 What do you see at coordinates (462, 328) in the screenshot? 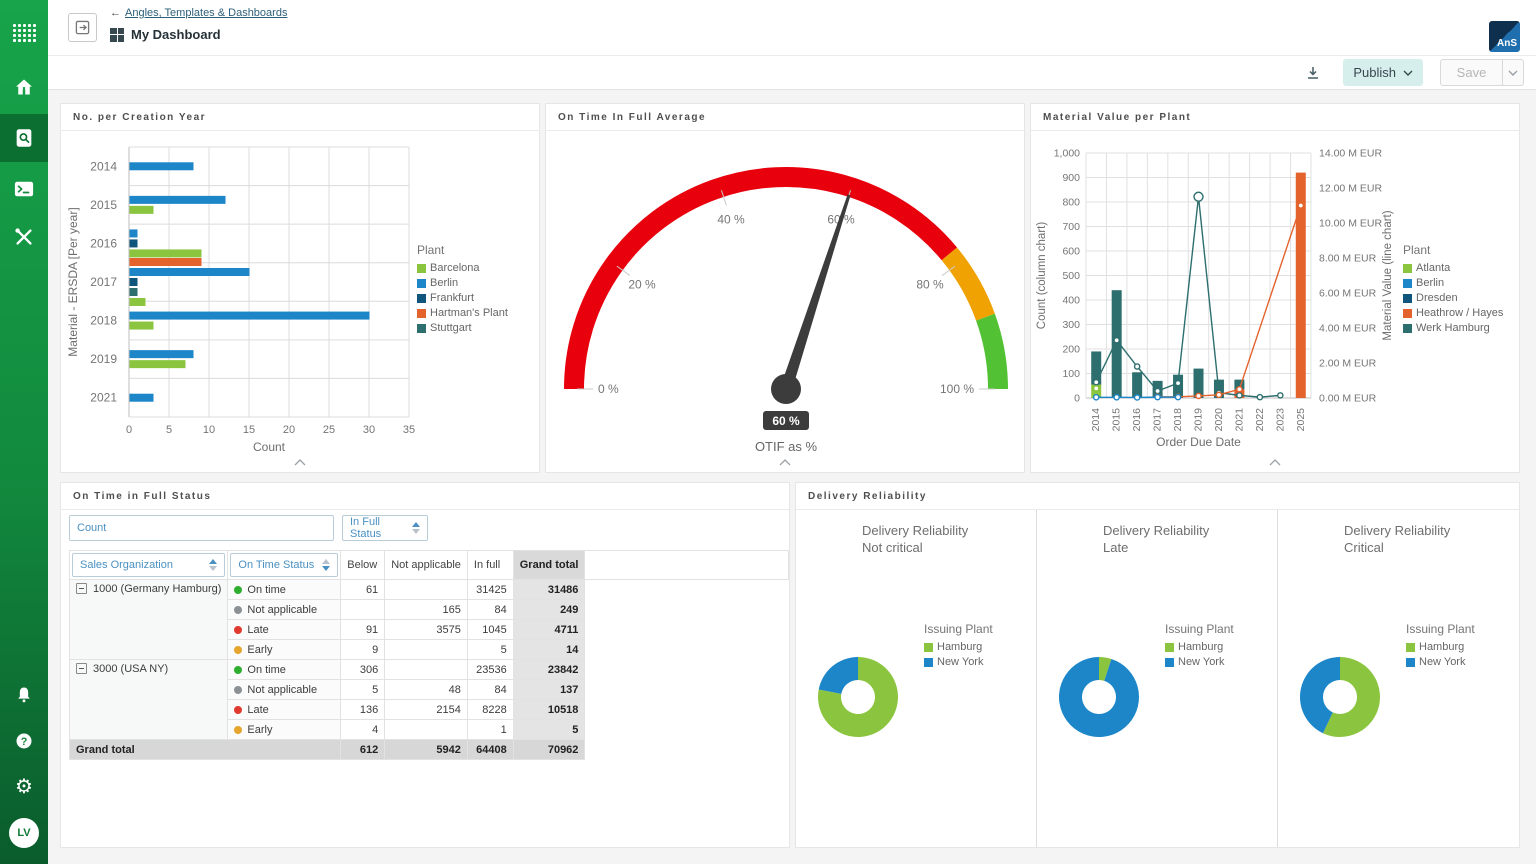
I see `legend-item: Stuttgart` at bounding box center [462, 328].